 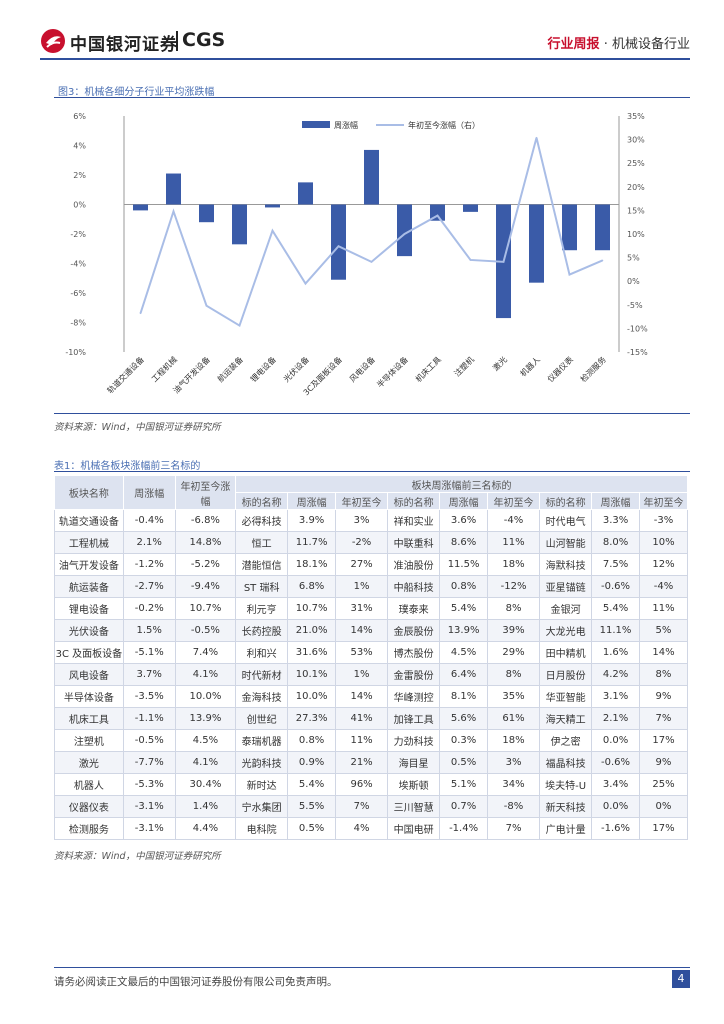 What do you see at coordinates (444, 125) in the screenshot?
I see `legend-line-label: 年初至今涨幅（右）` at bounding box center [444, 125].